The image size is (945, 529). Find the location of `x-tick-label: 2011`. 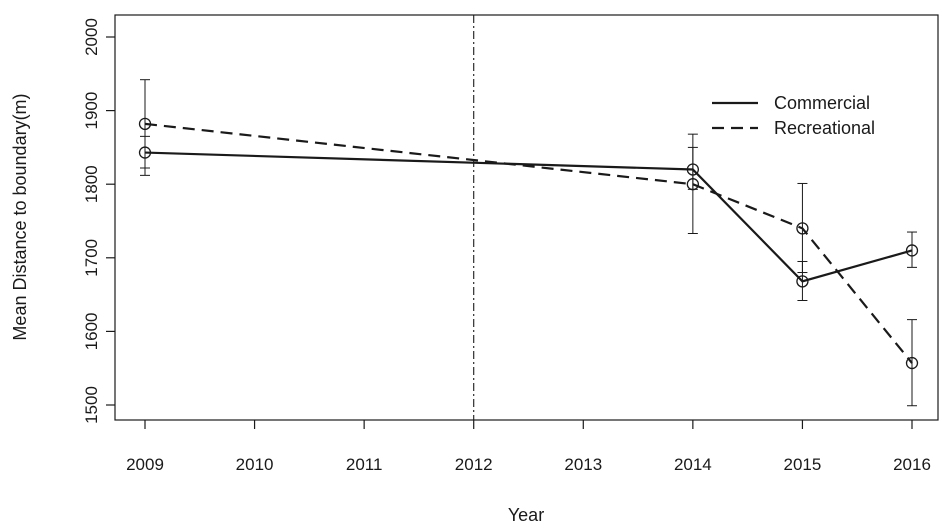

x-tick-label: 2011 is located at coordinates (364, 464).